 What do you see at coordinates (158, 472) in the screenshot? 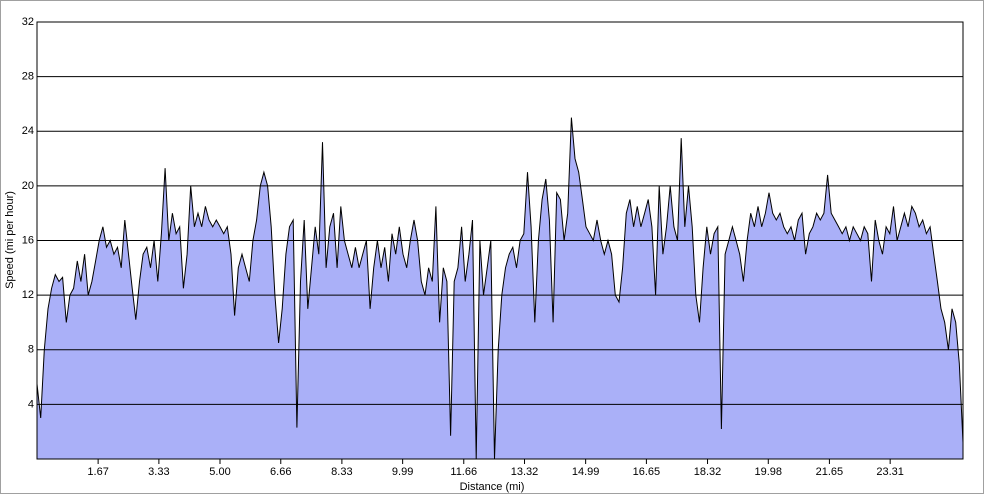
I see `x-tick-label: 3.33` at bounding box center [158, 472].